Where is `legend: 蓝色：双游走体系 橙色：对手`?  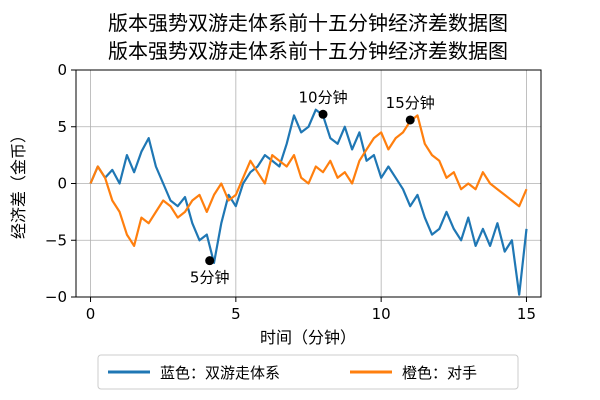 legend: 蓝色：双游走体系 橙色：对手 is located at coordinates (308, 372).